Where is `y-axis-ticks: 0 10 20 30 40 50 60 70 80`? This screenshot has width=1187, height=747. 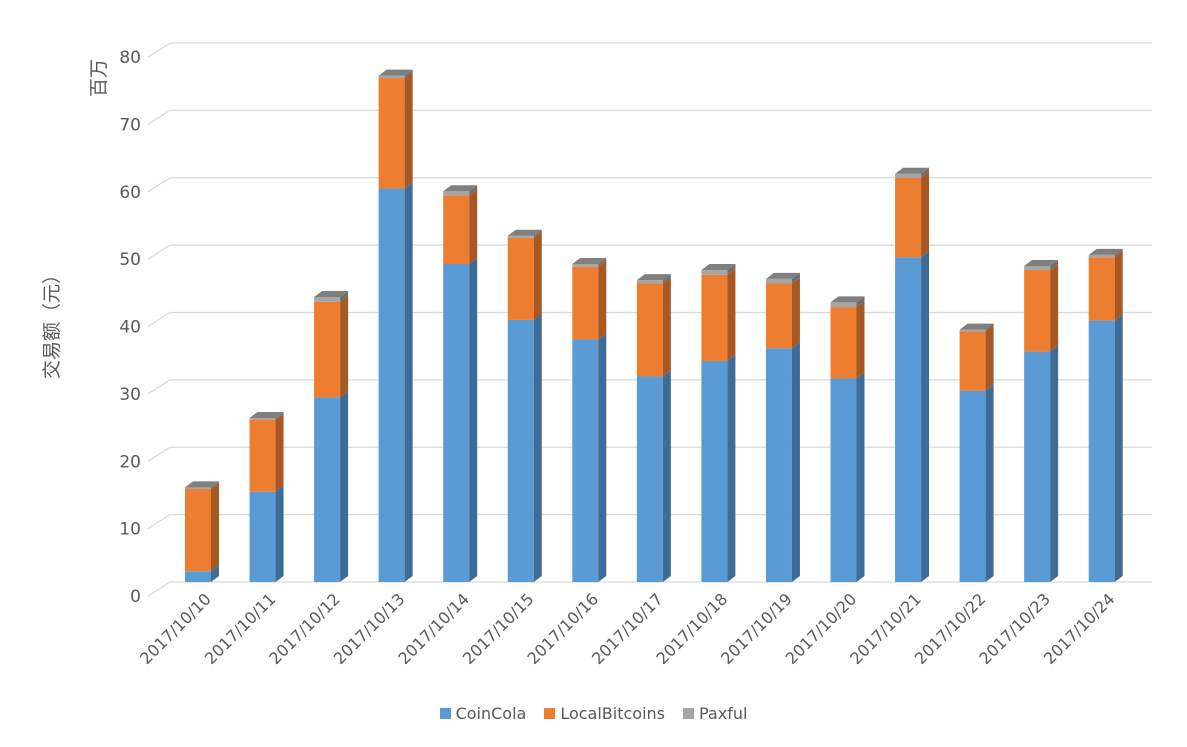 y-axis-ticks: 0 10 20 30 40 50 60 70 80 is located at coordinates (130, 327).